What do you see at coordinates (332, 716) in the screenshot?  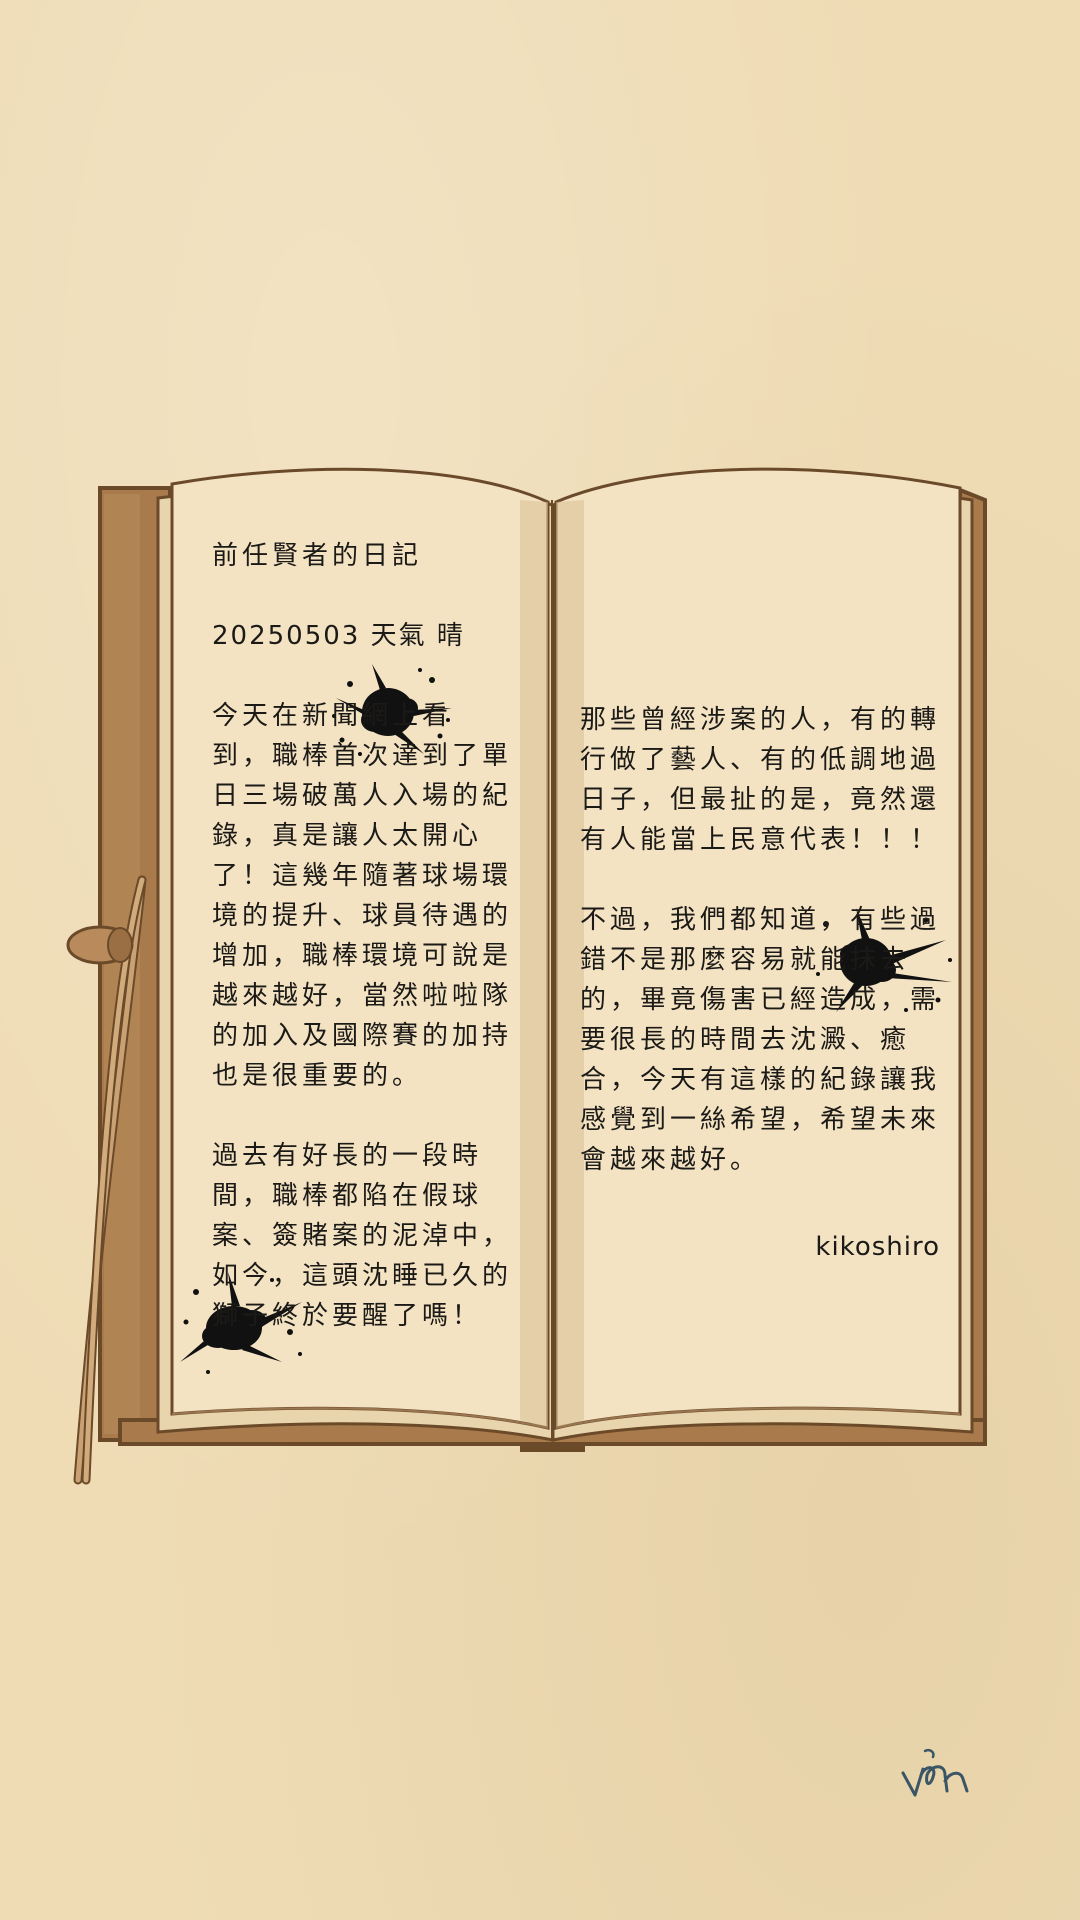 I see `diary-line: 今天在新聞網上看` at bounding box center [332, 716].